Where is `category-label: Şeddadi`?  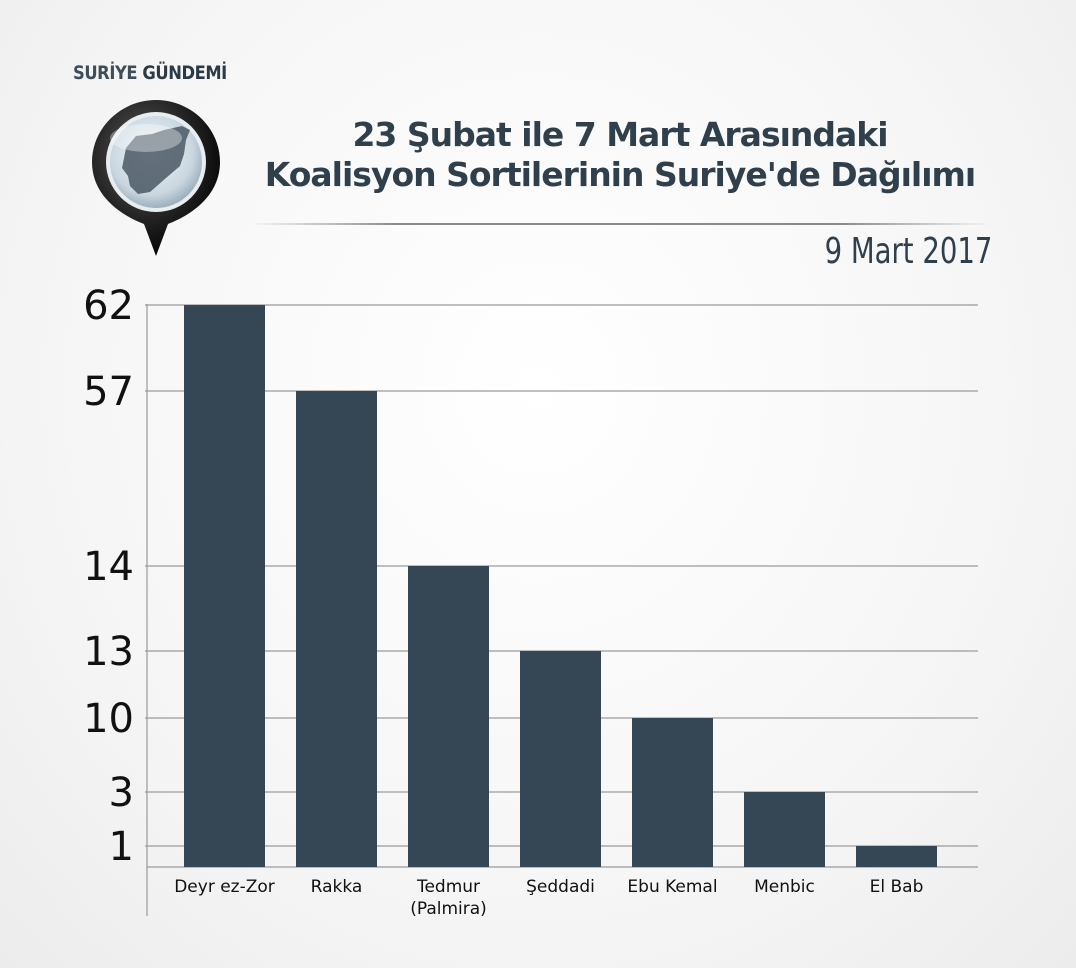 category-label: Şeddadi is located at coordinates (560, 887).